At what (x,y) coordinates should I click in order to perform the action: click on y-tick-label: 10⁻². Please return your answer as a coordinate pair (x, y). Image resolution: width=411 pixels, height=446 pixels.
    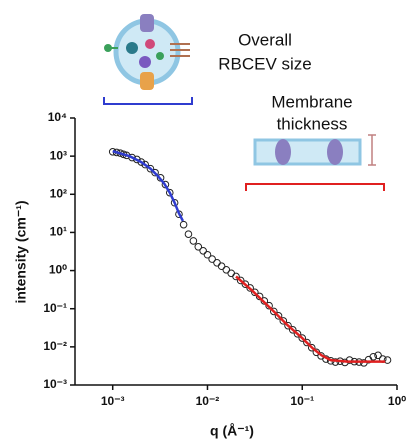
    Looking at the image, I should click on (55, 346).